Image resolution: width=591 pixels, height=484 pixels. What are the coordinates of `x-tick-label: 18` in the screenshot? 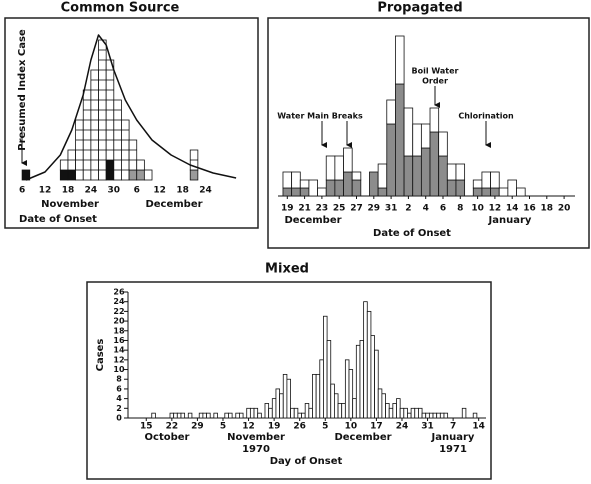 It's located at (547, 209).